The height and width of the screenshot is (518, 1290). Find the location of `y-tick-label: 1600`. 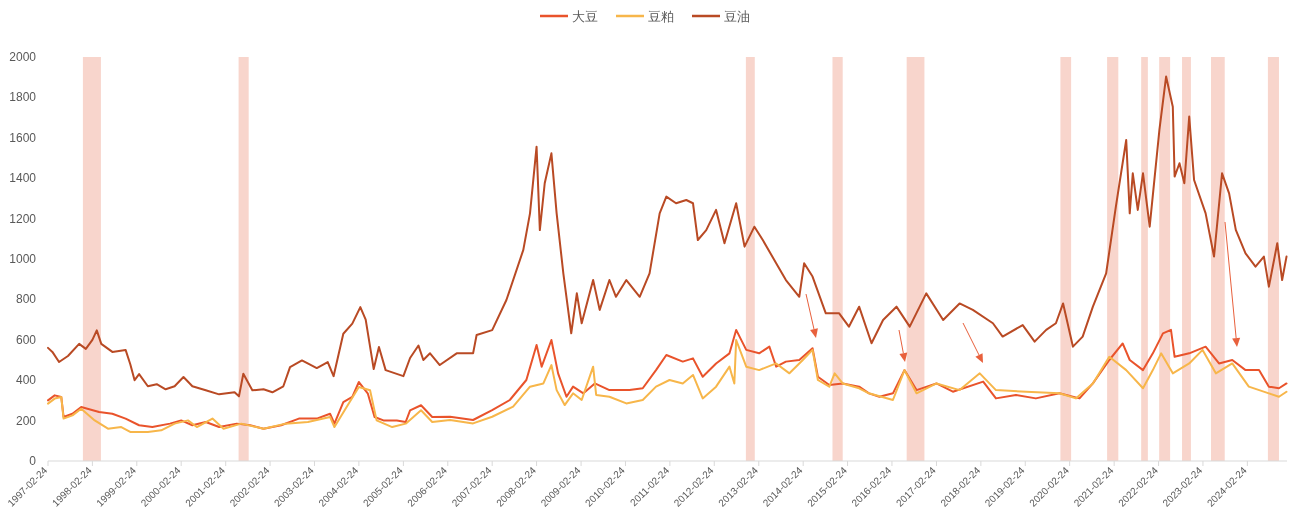

y-tick-label: 1600 is located at coordinates (23, 137).